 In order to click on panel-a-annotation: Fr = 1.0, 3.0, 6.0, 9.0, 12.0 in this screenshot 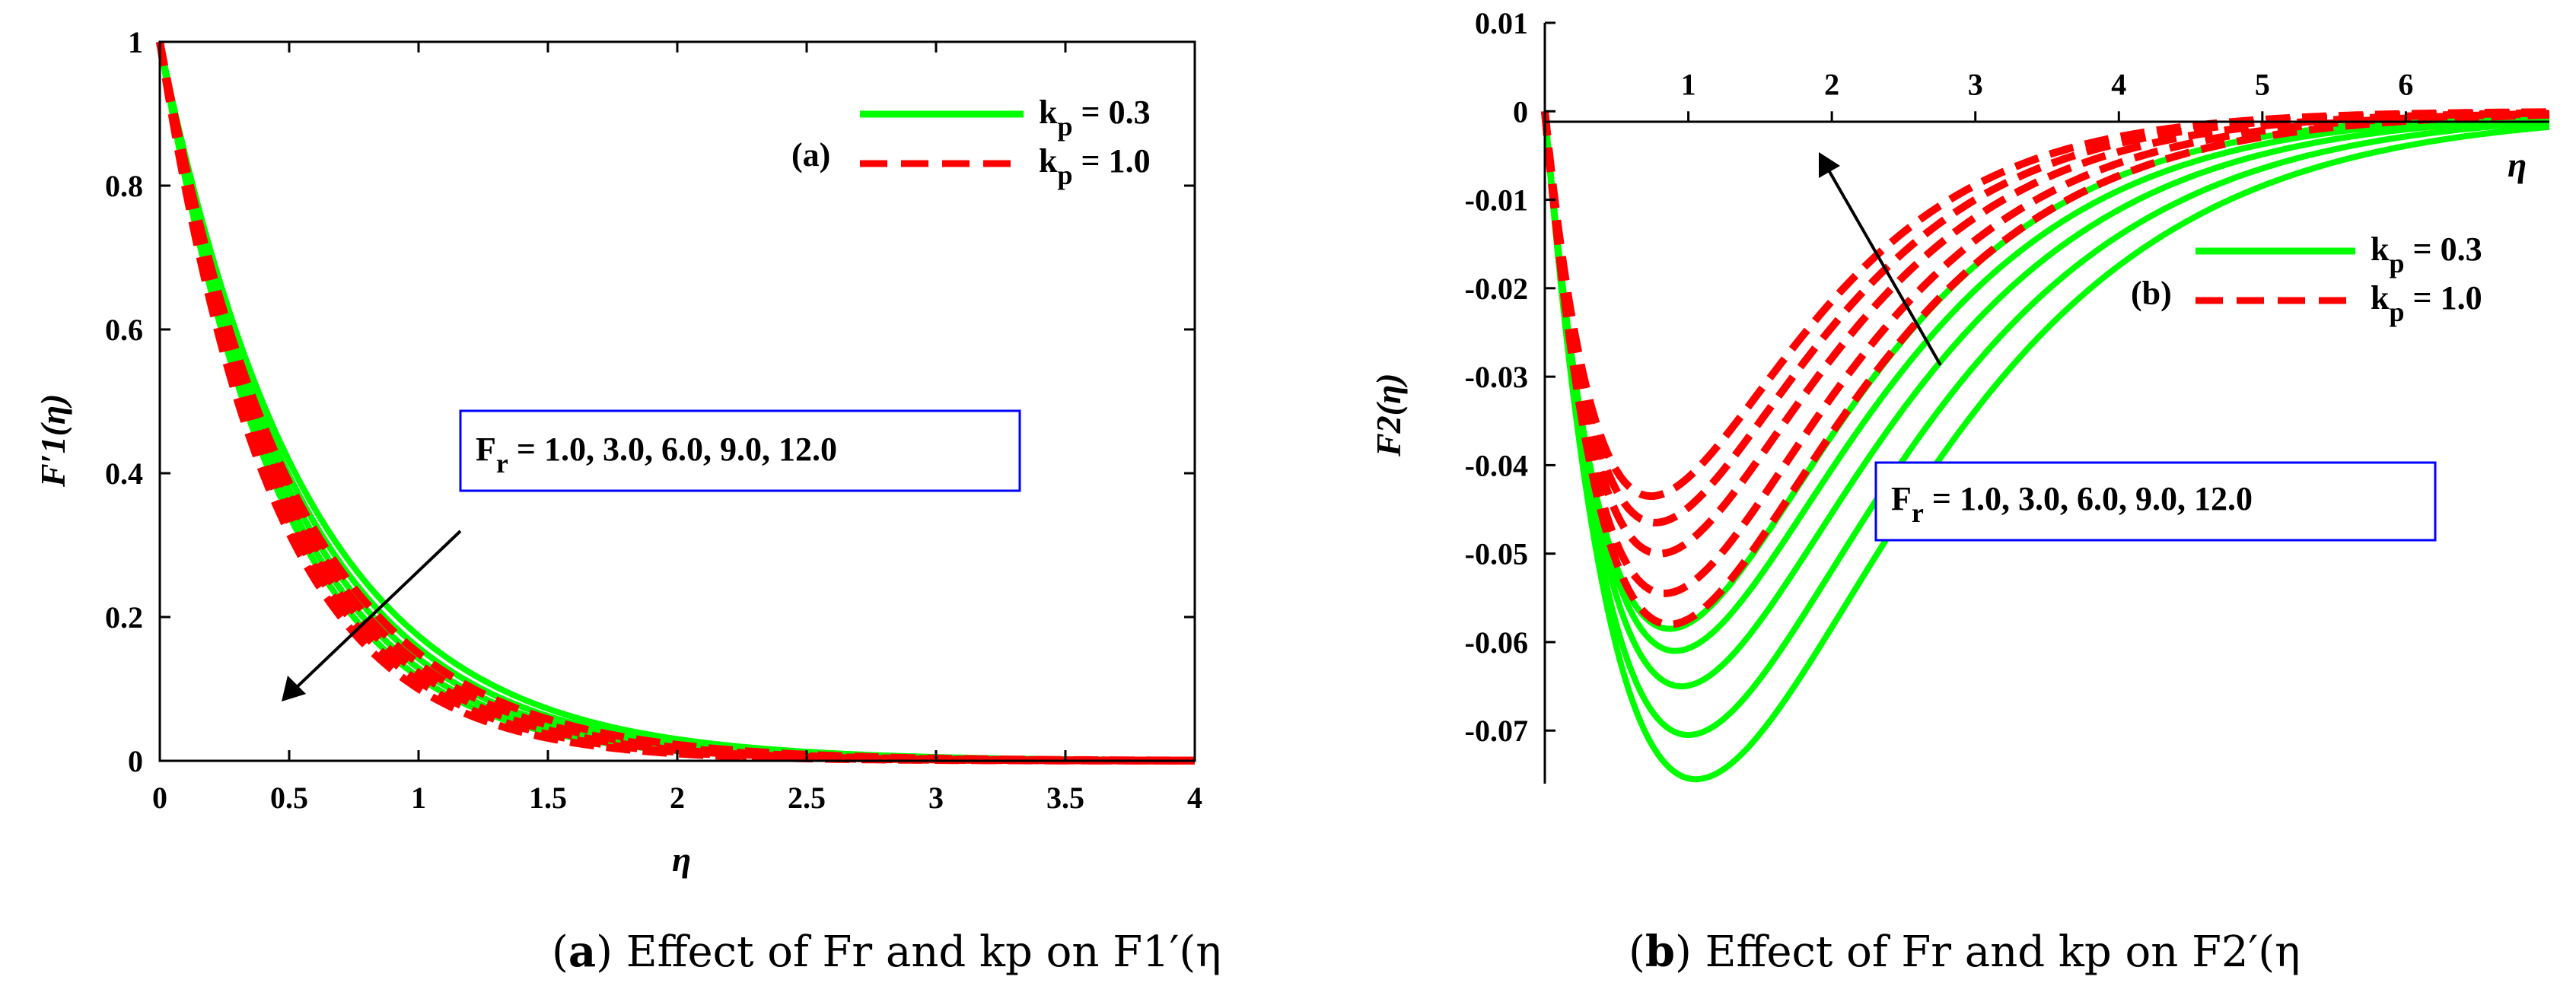, I will do `click(740, 450)`.